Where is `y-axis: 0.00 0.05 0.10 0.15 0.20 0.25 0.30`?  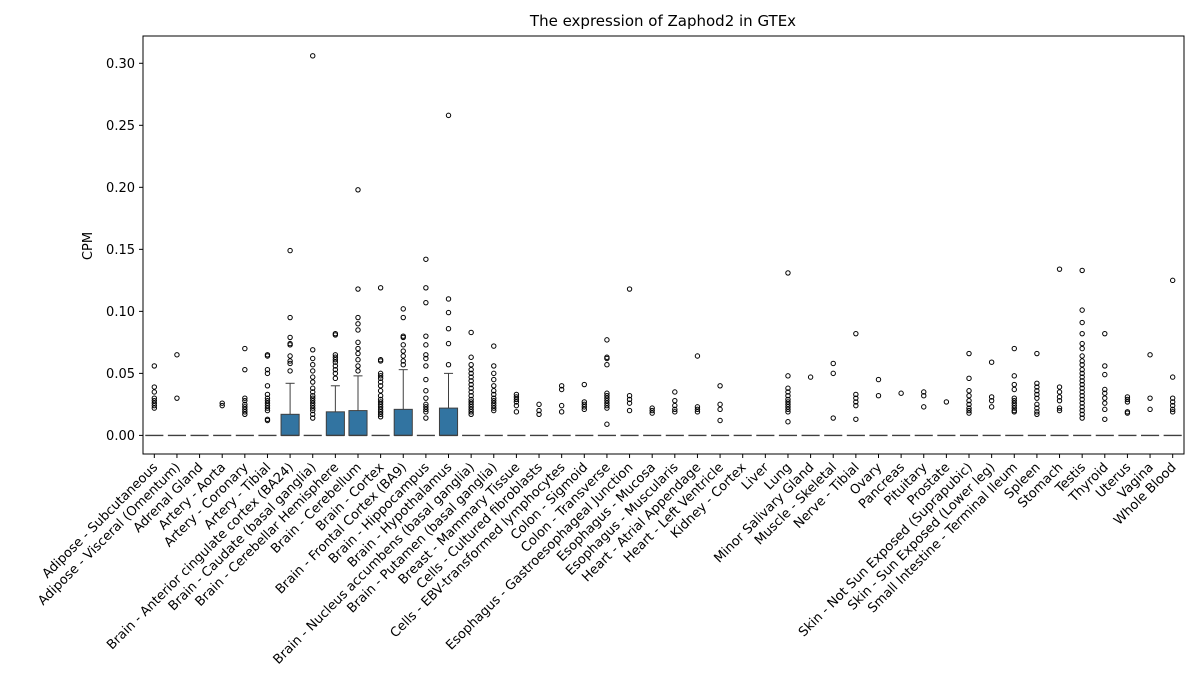 y-axis: 0.00 0.05 0.10 0.15 0.20 0.25 0.30 is located at coordinates (124, 250).